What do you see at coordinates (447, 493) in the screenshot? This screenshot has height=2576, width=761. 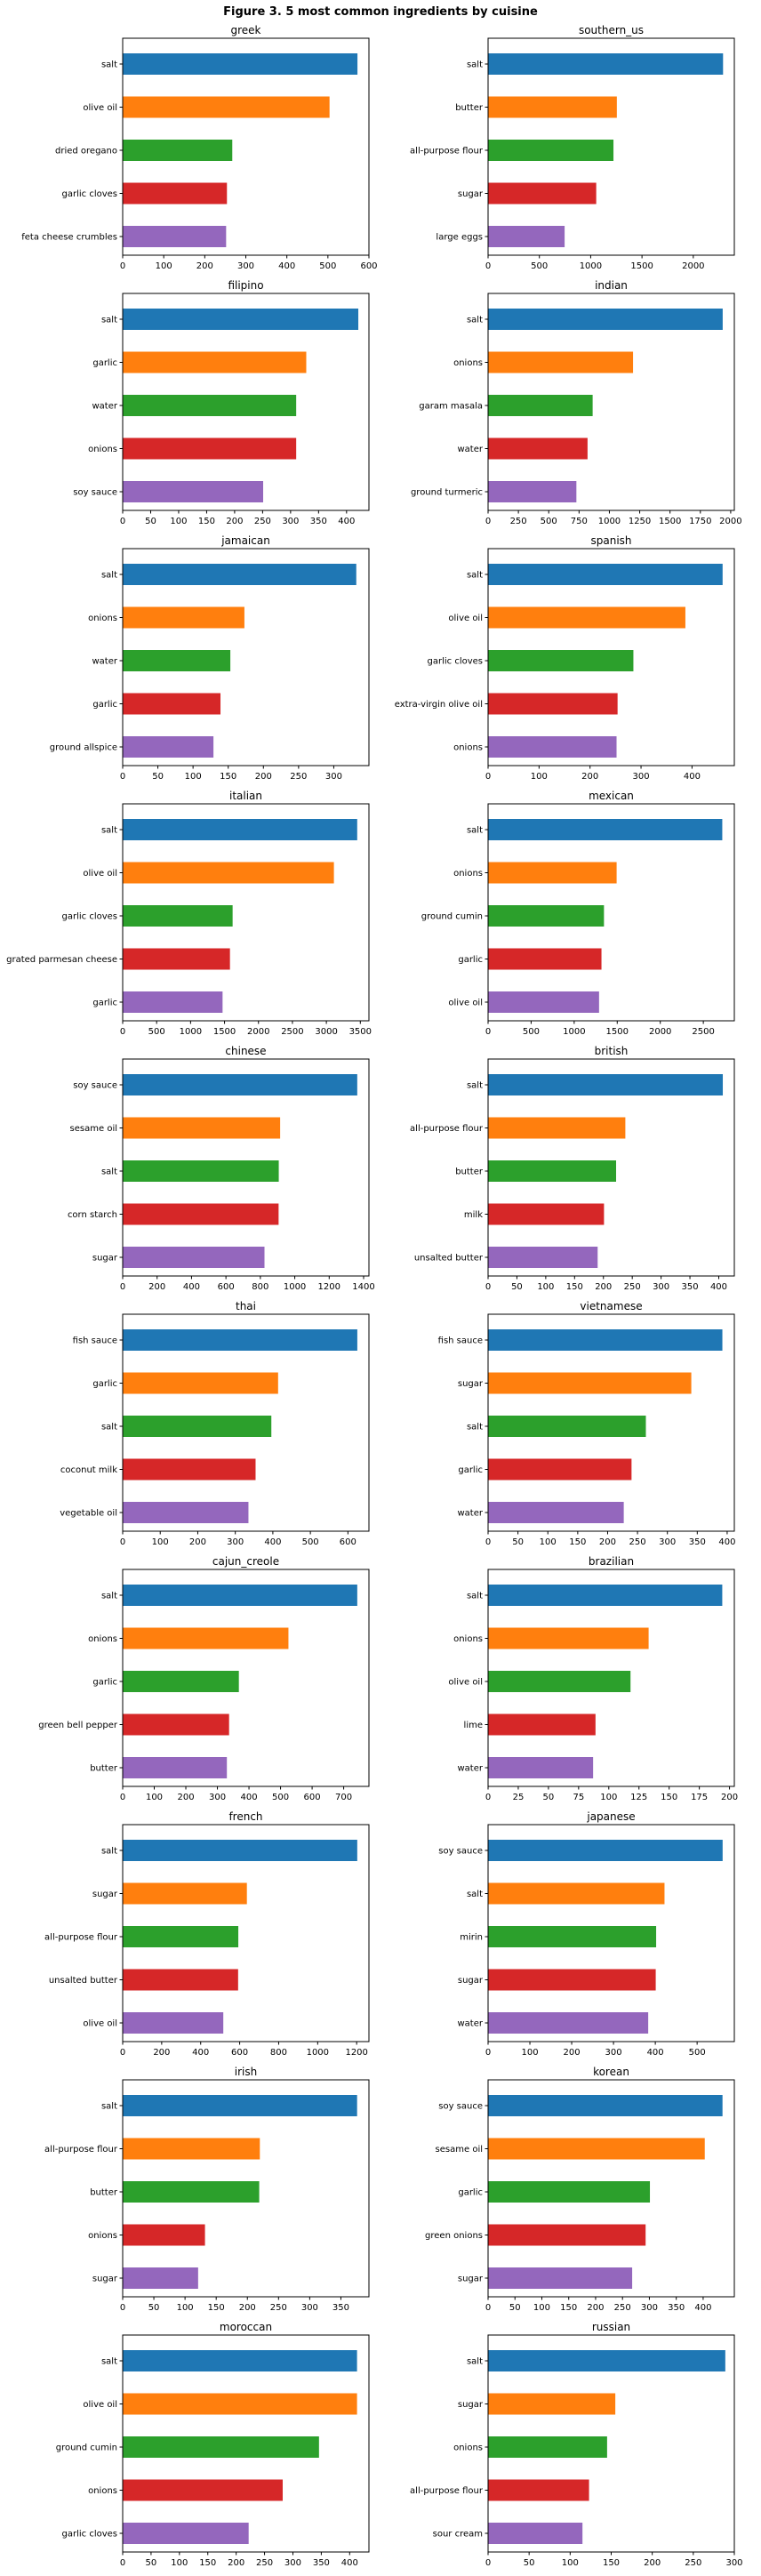 I see `y-tick-label: ground turmeric` at bounding box center [447, 493].